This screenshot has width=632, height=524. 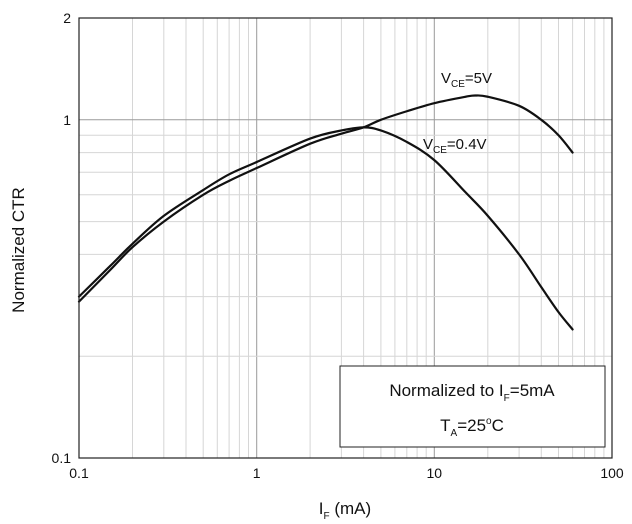 I want to click on curve-labels: VCE=5V VCE=0.4V, so click(x=457, y=113).